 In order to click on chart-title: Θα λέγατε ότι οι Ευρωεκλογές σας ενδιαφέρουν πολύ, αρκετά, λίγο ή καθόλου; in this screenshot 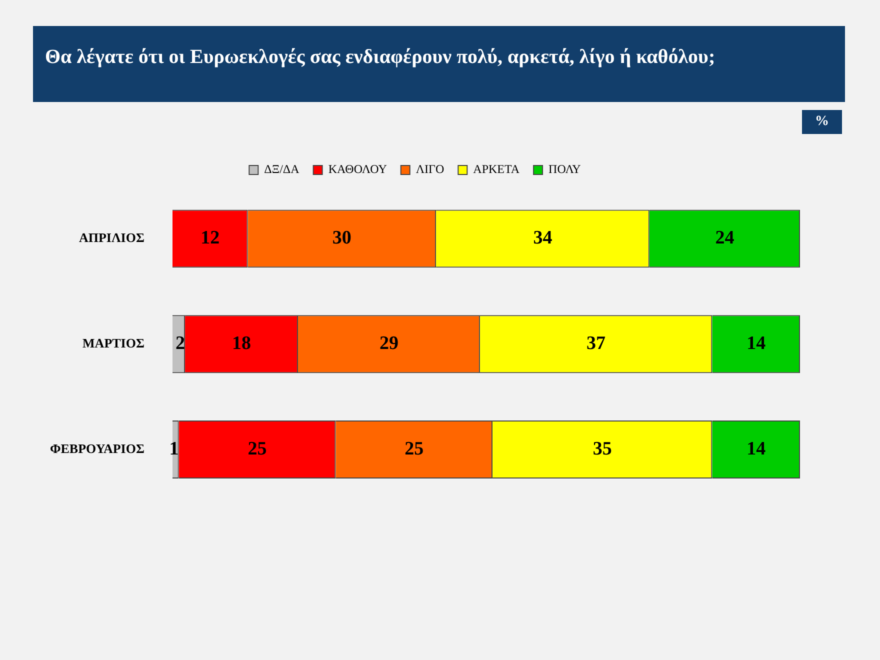, I will do `click(439, 64)`.